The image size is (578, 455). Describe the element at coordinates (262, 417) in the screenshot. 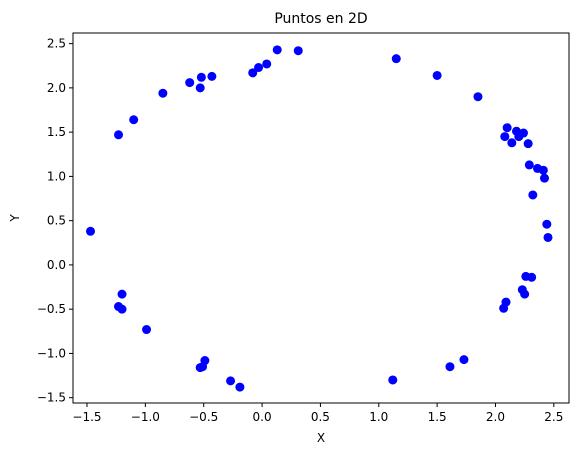

I see `x-tick-label: 0.0` at that location.